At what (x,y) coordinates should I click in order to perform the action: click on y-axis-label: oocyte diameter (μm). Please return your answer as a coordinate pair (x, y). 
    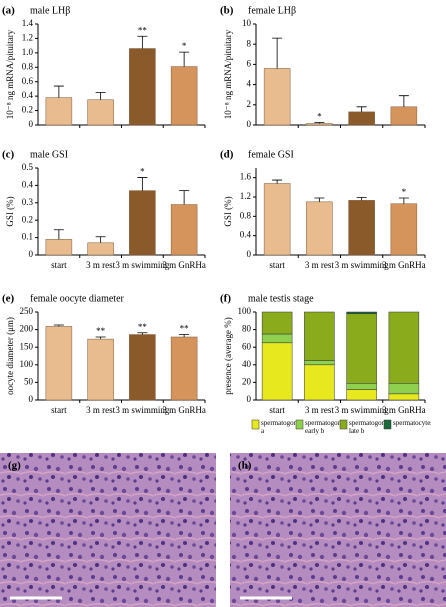
    Looking at the image, I should click on (10, 356).